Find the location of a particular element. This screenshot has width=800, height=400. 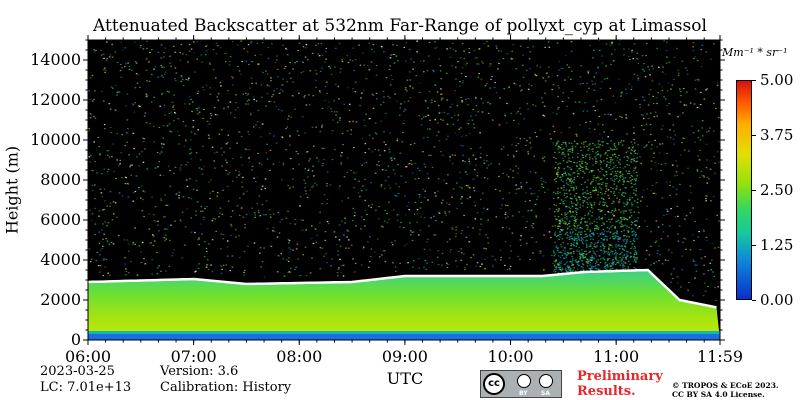

footer-date: 2023-03-25 is located at coordinates (77, 371).